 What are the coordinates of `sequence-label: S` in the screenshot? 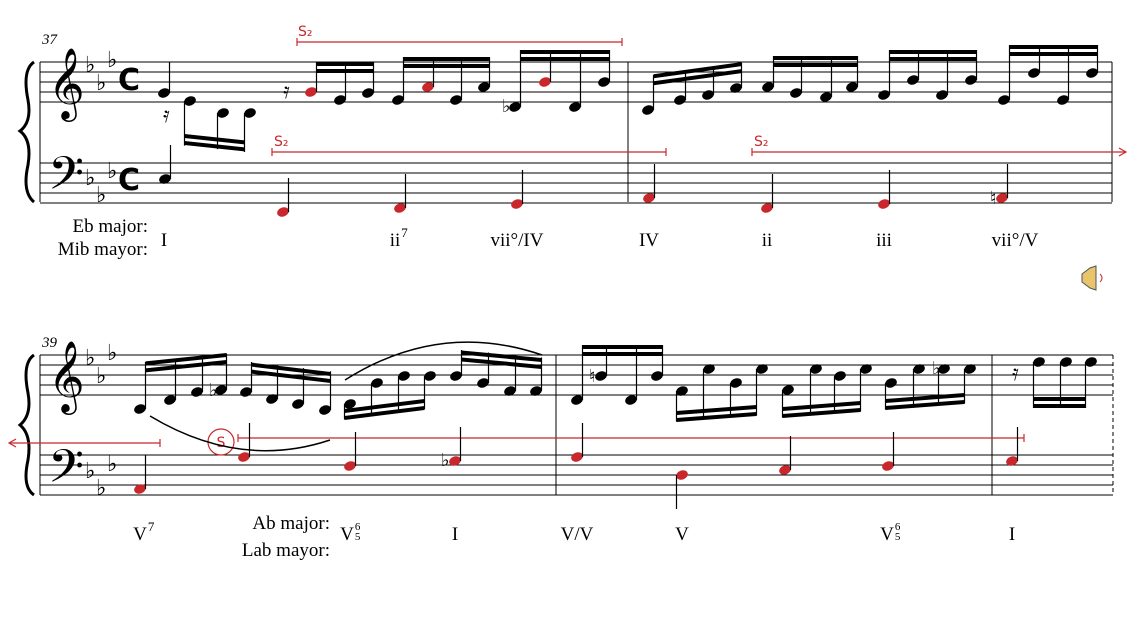 It's located at (221, 443).